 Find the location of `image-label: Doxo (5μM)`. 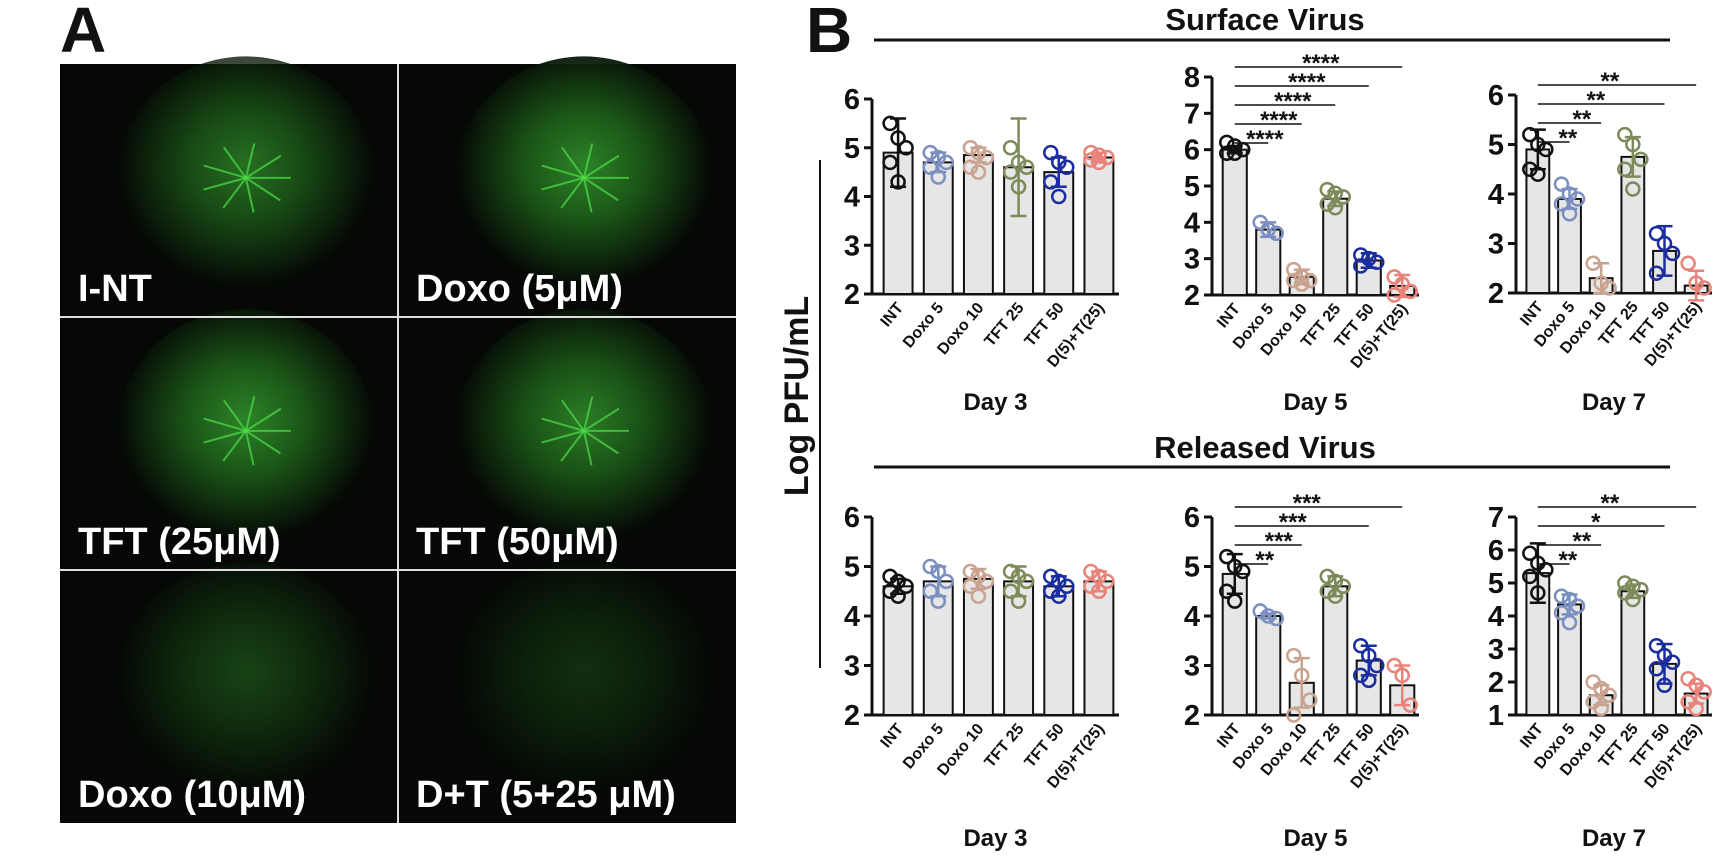

image-label: Doxo (5μM) is located at coordinates (519, 289).